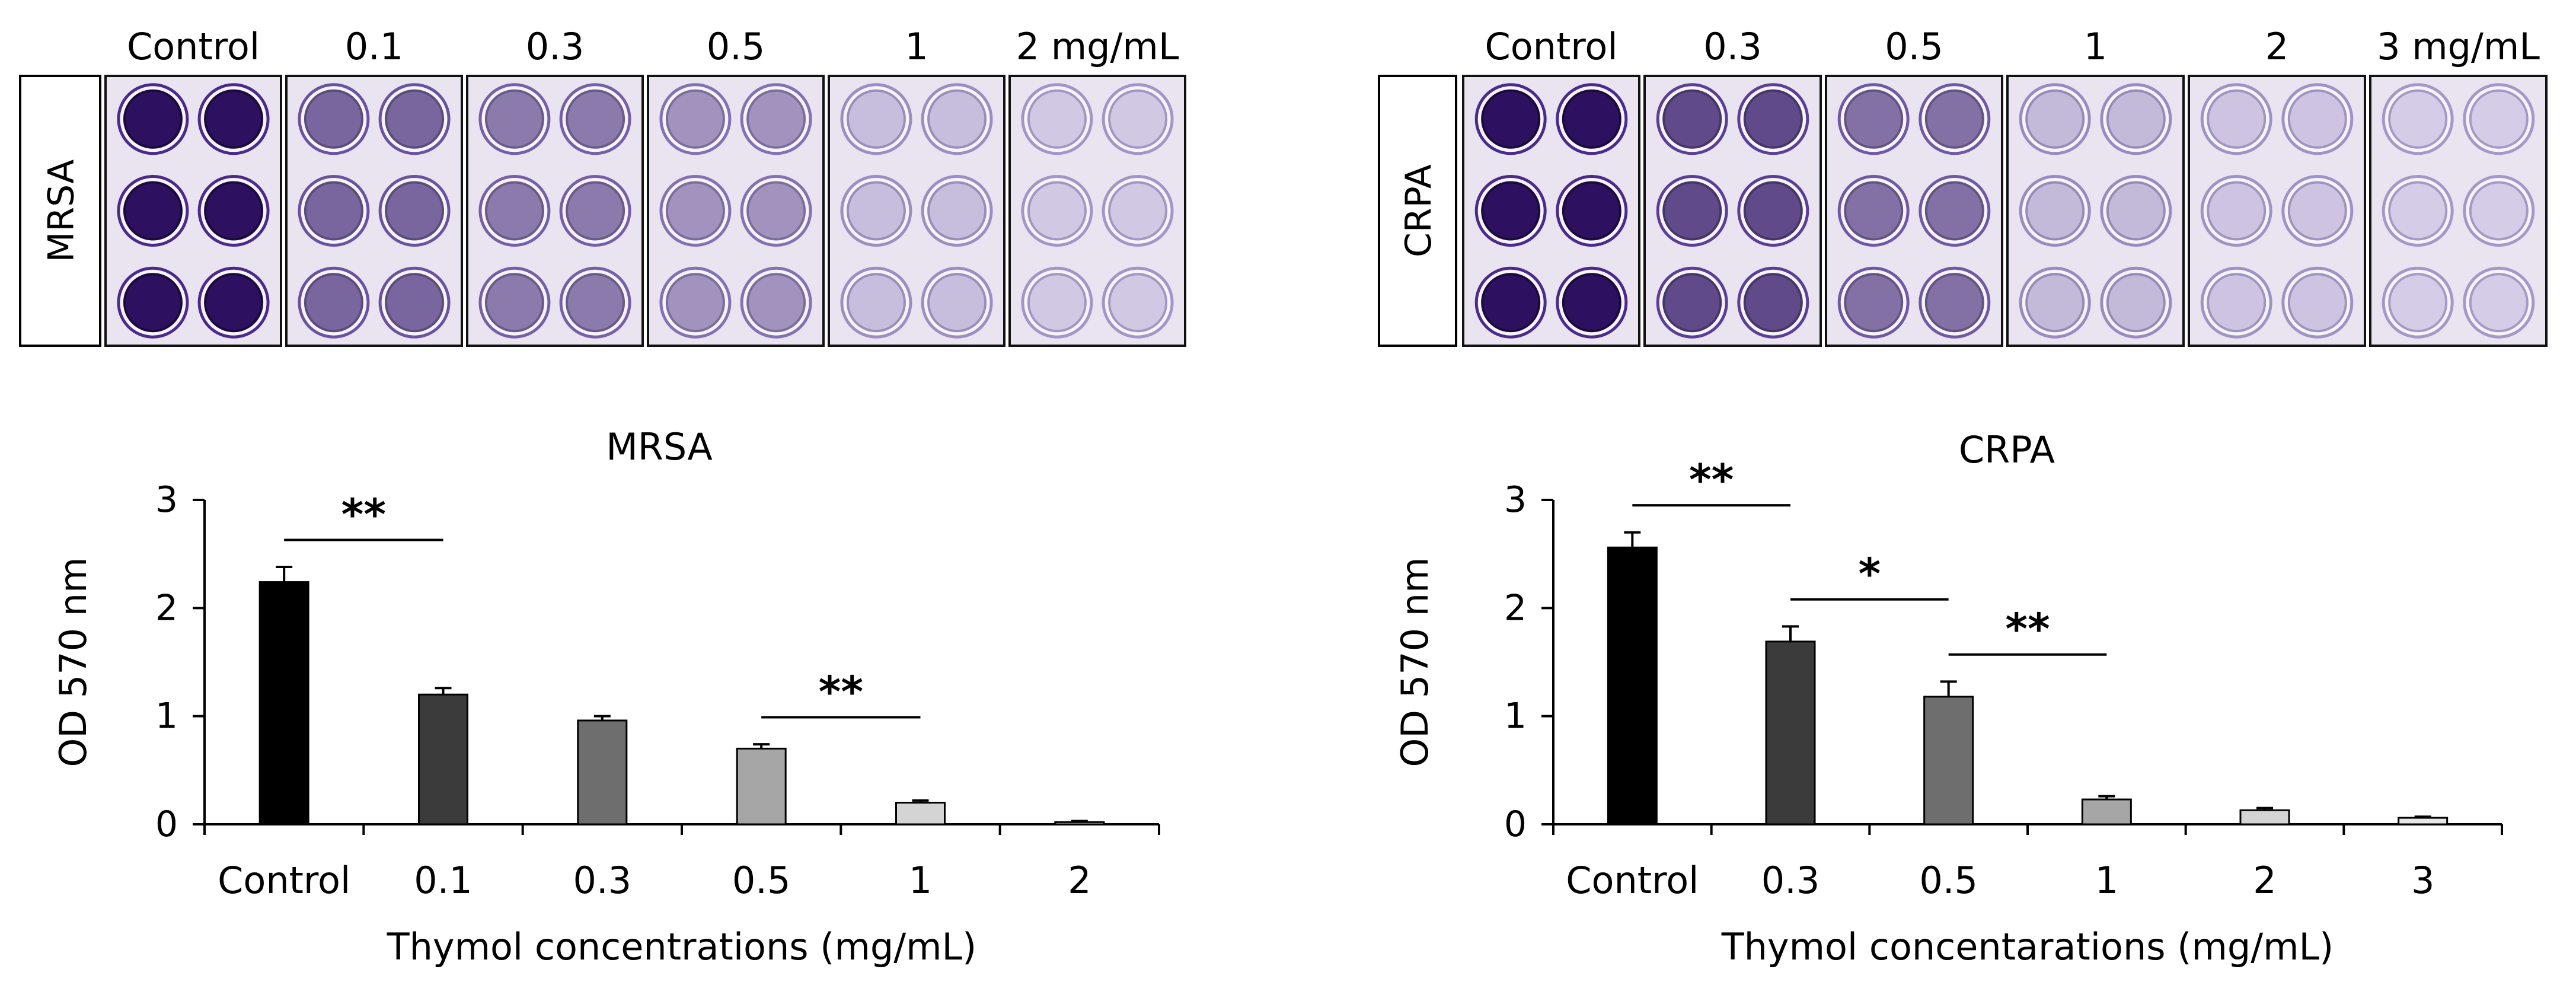  I want to click on chart-title: CRPA, so click(2007, 450).